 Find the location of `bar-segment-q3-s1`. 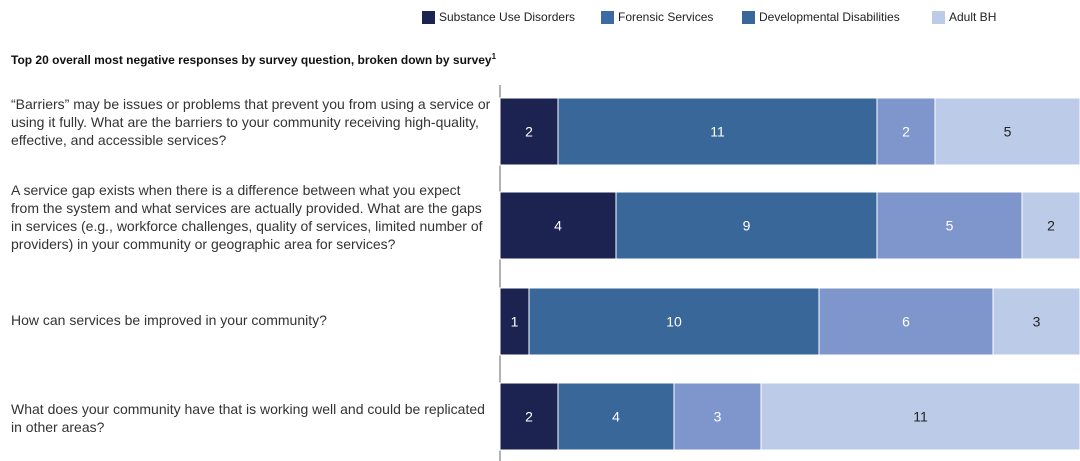

bar-segment-q3-s1 is located at coordinates (514, 321).